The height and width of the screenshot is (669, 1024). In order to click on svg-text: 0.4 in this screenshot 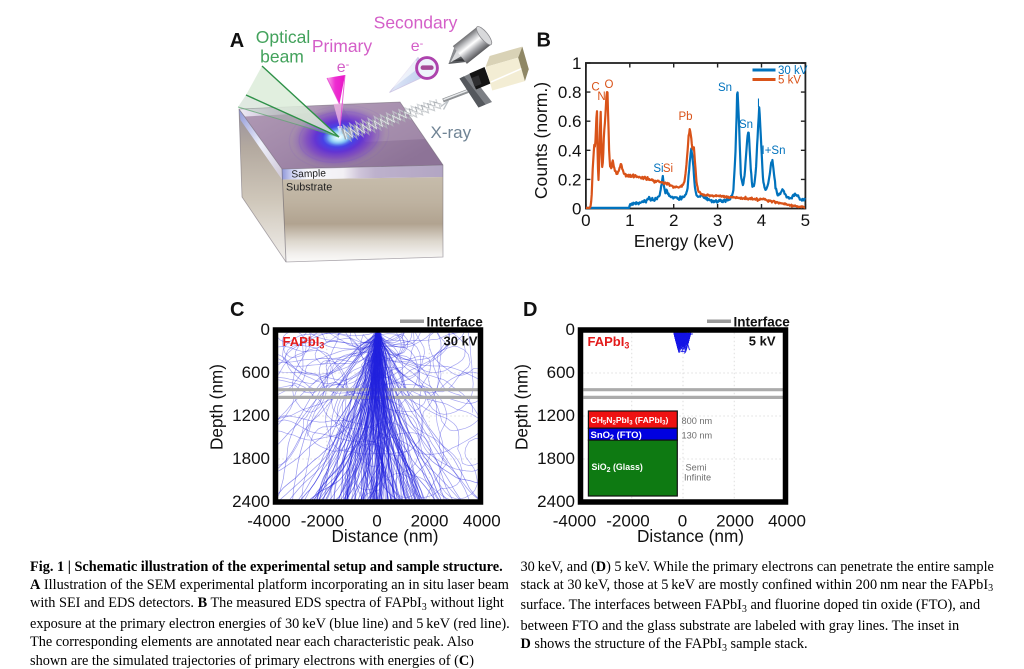, I will do `click(570, 150)`.